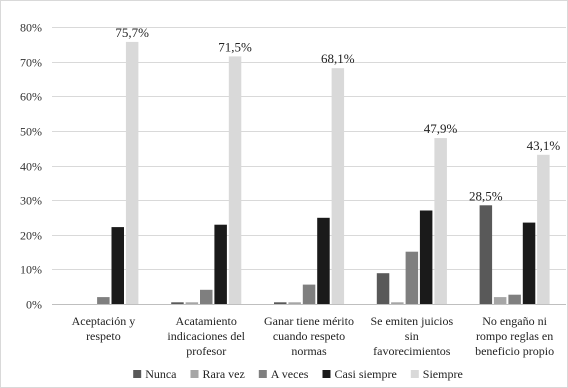  What do you see at coordinates (443, 374) in the screenshot?
I see `legend-label: Siempre` at bounding box center [443, 374].